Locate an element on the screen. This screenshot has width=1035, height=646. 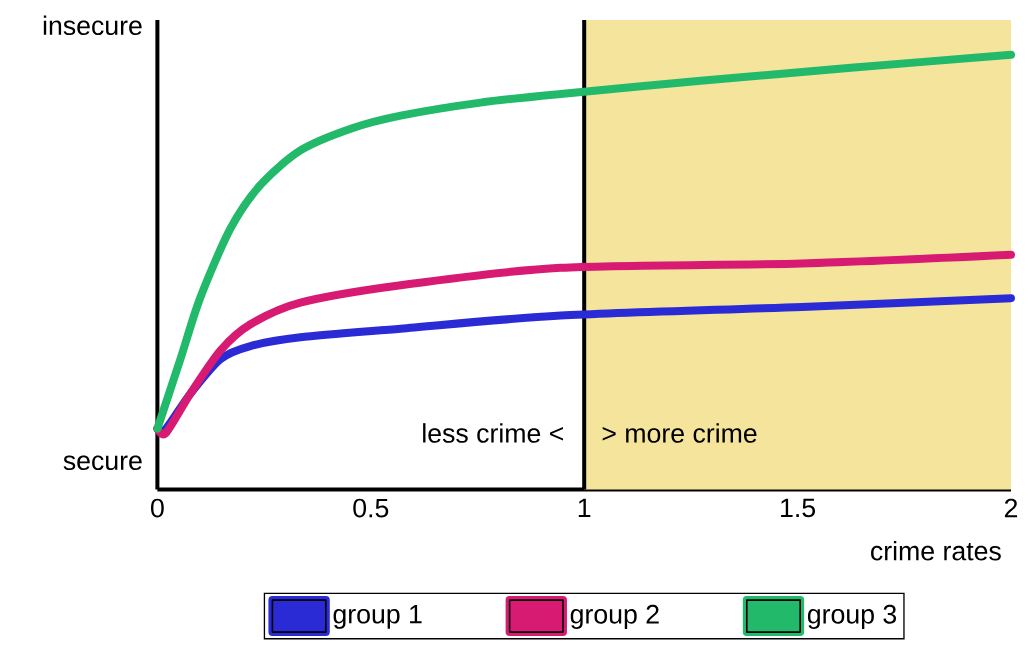
legend-label: group 2 is located at coordinates (614, 617).